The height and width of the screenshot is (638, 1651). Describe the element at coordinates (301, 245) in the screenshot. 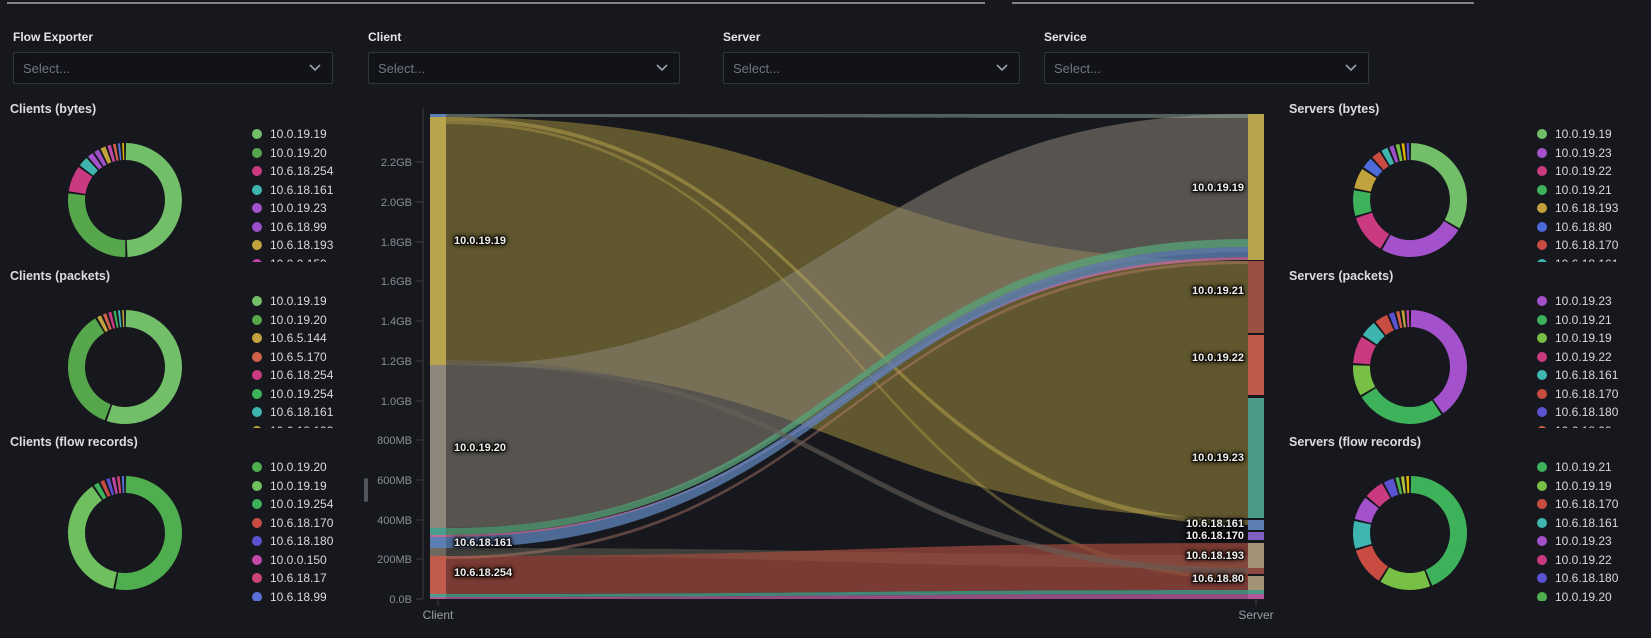

I see `legend-label: 10.6.18.193` at that location.